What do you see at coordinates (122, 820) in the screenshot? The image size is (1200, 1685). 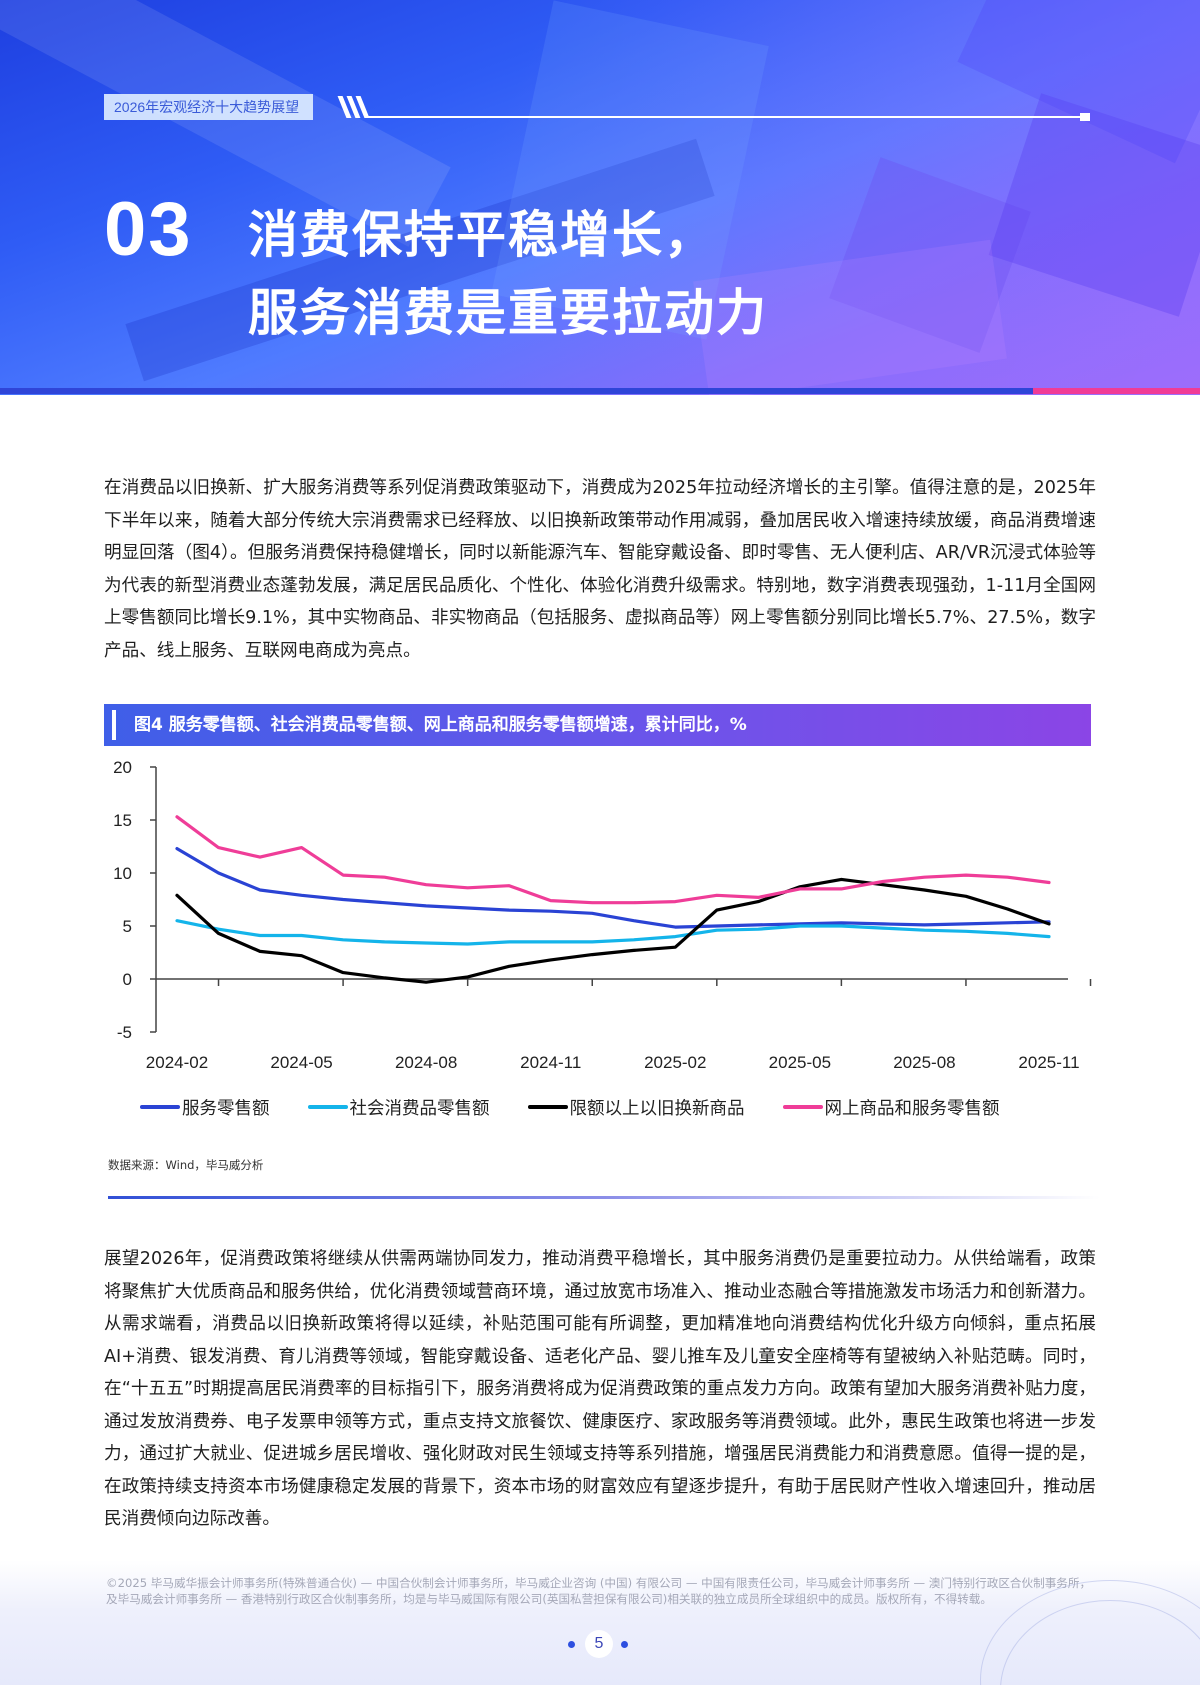 I see `svg-text: 15` at bounding box center [122, 820].